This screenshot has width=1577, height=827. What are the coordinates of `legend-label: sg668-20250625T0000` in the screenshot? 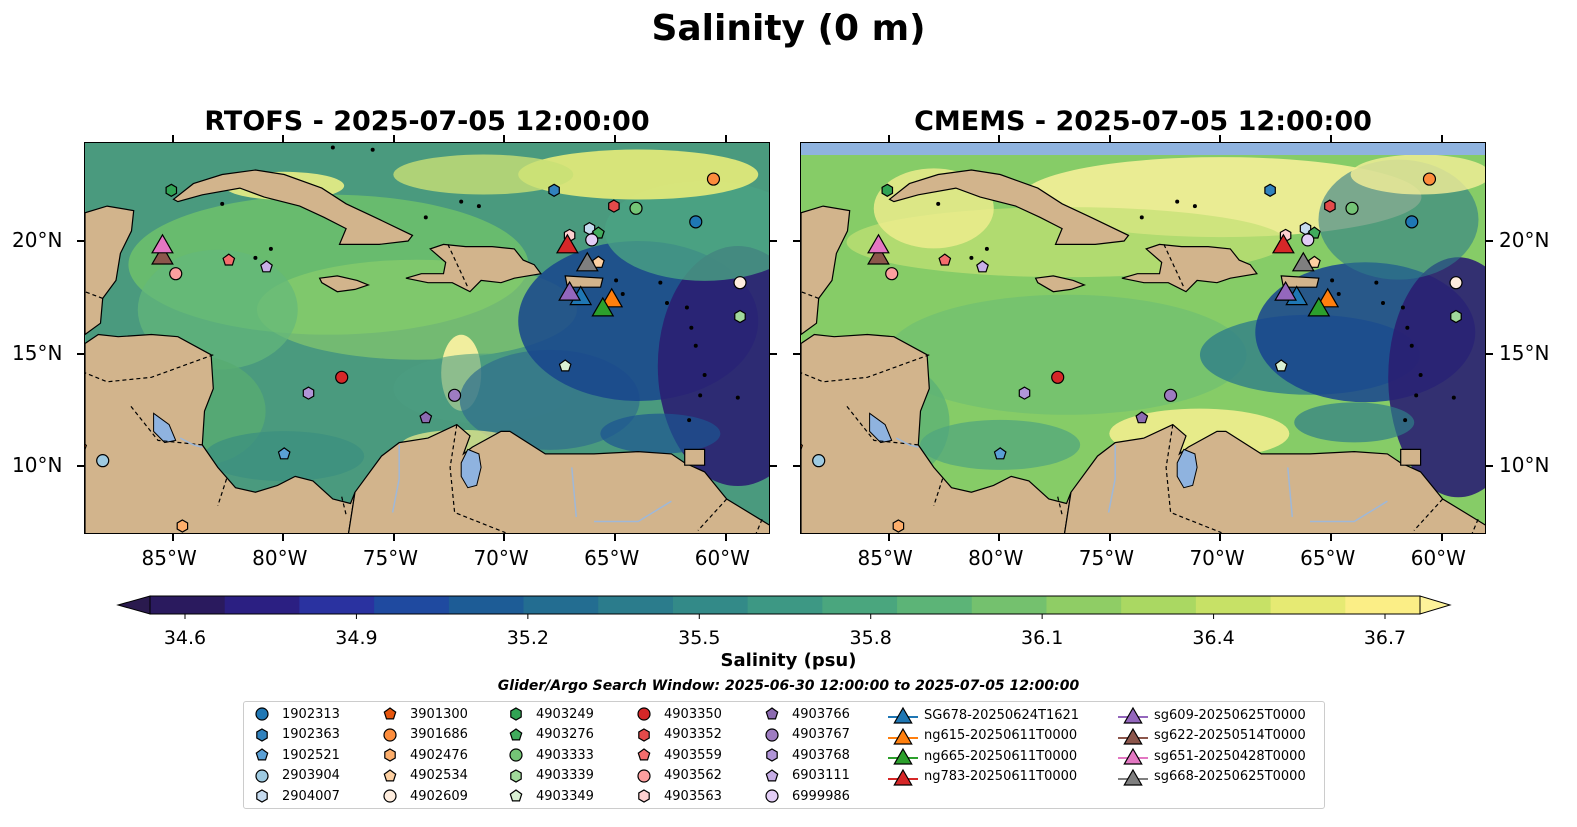 It's located at (1230, 776).